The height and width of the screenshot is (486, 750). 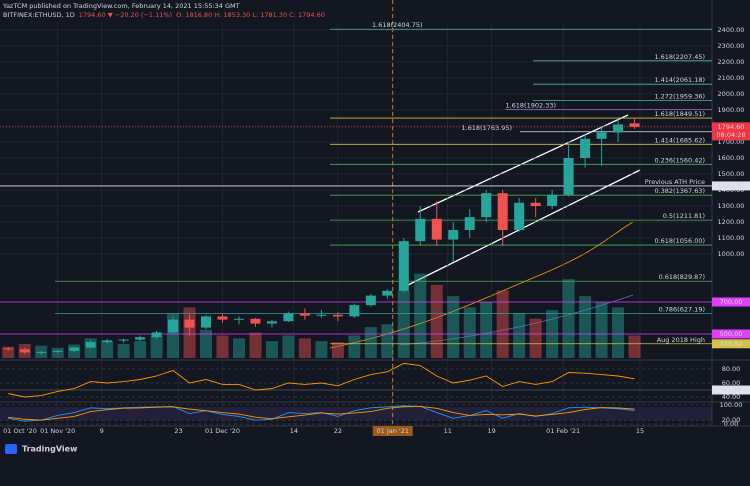 I want to click on price-tag-label: 1425.37, so click(x=731, y=186).